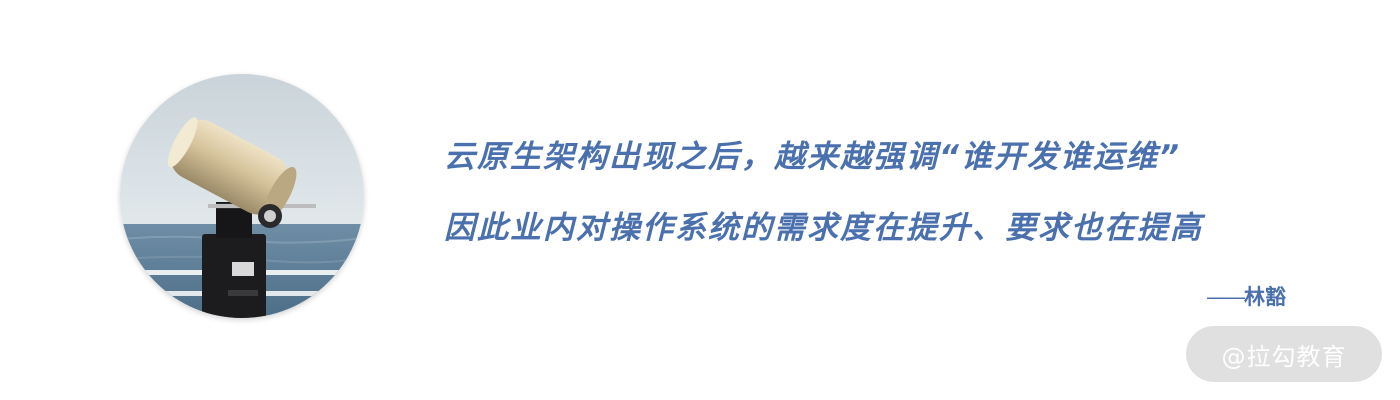 This screenshot has width=1400, height=400. I want to click on binoculars-illustration, so click(242, 196).